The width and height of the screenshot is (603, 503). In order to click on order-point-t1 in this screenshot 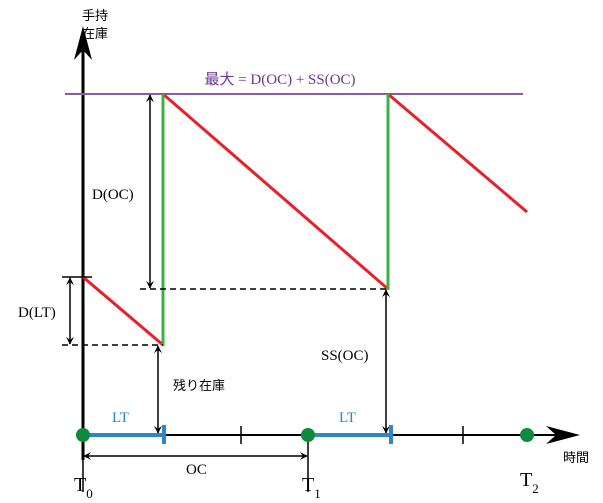, I will do `click(308, 435)`.